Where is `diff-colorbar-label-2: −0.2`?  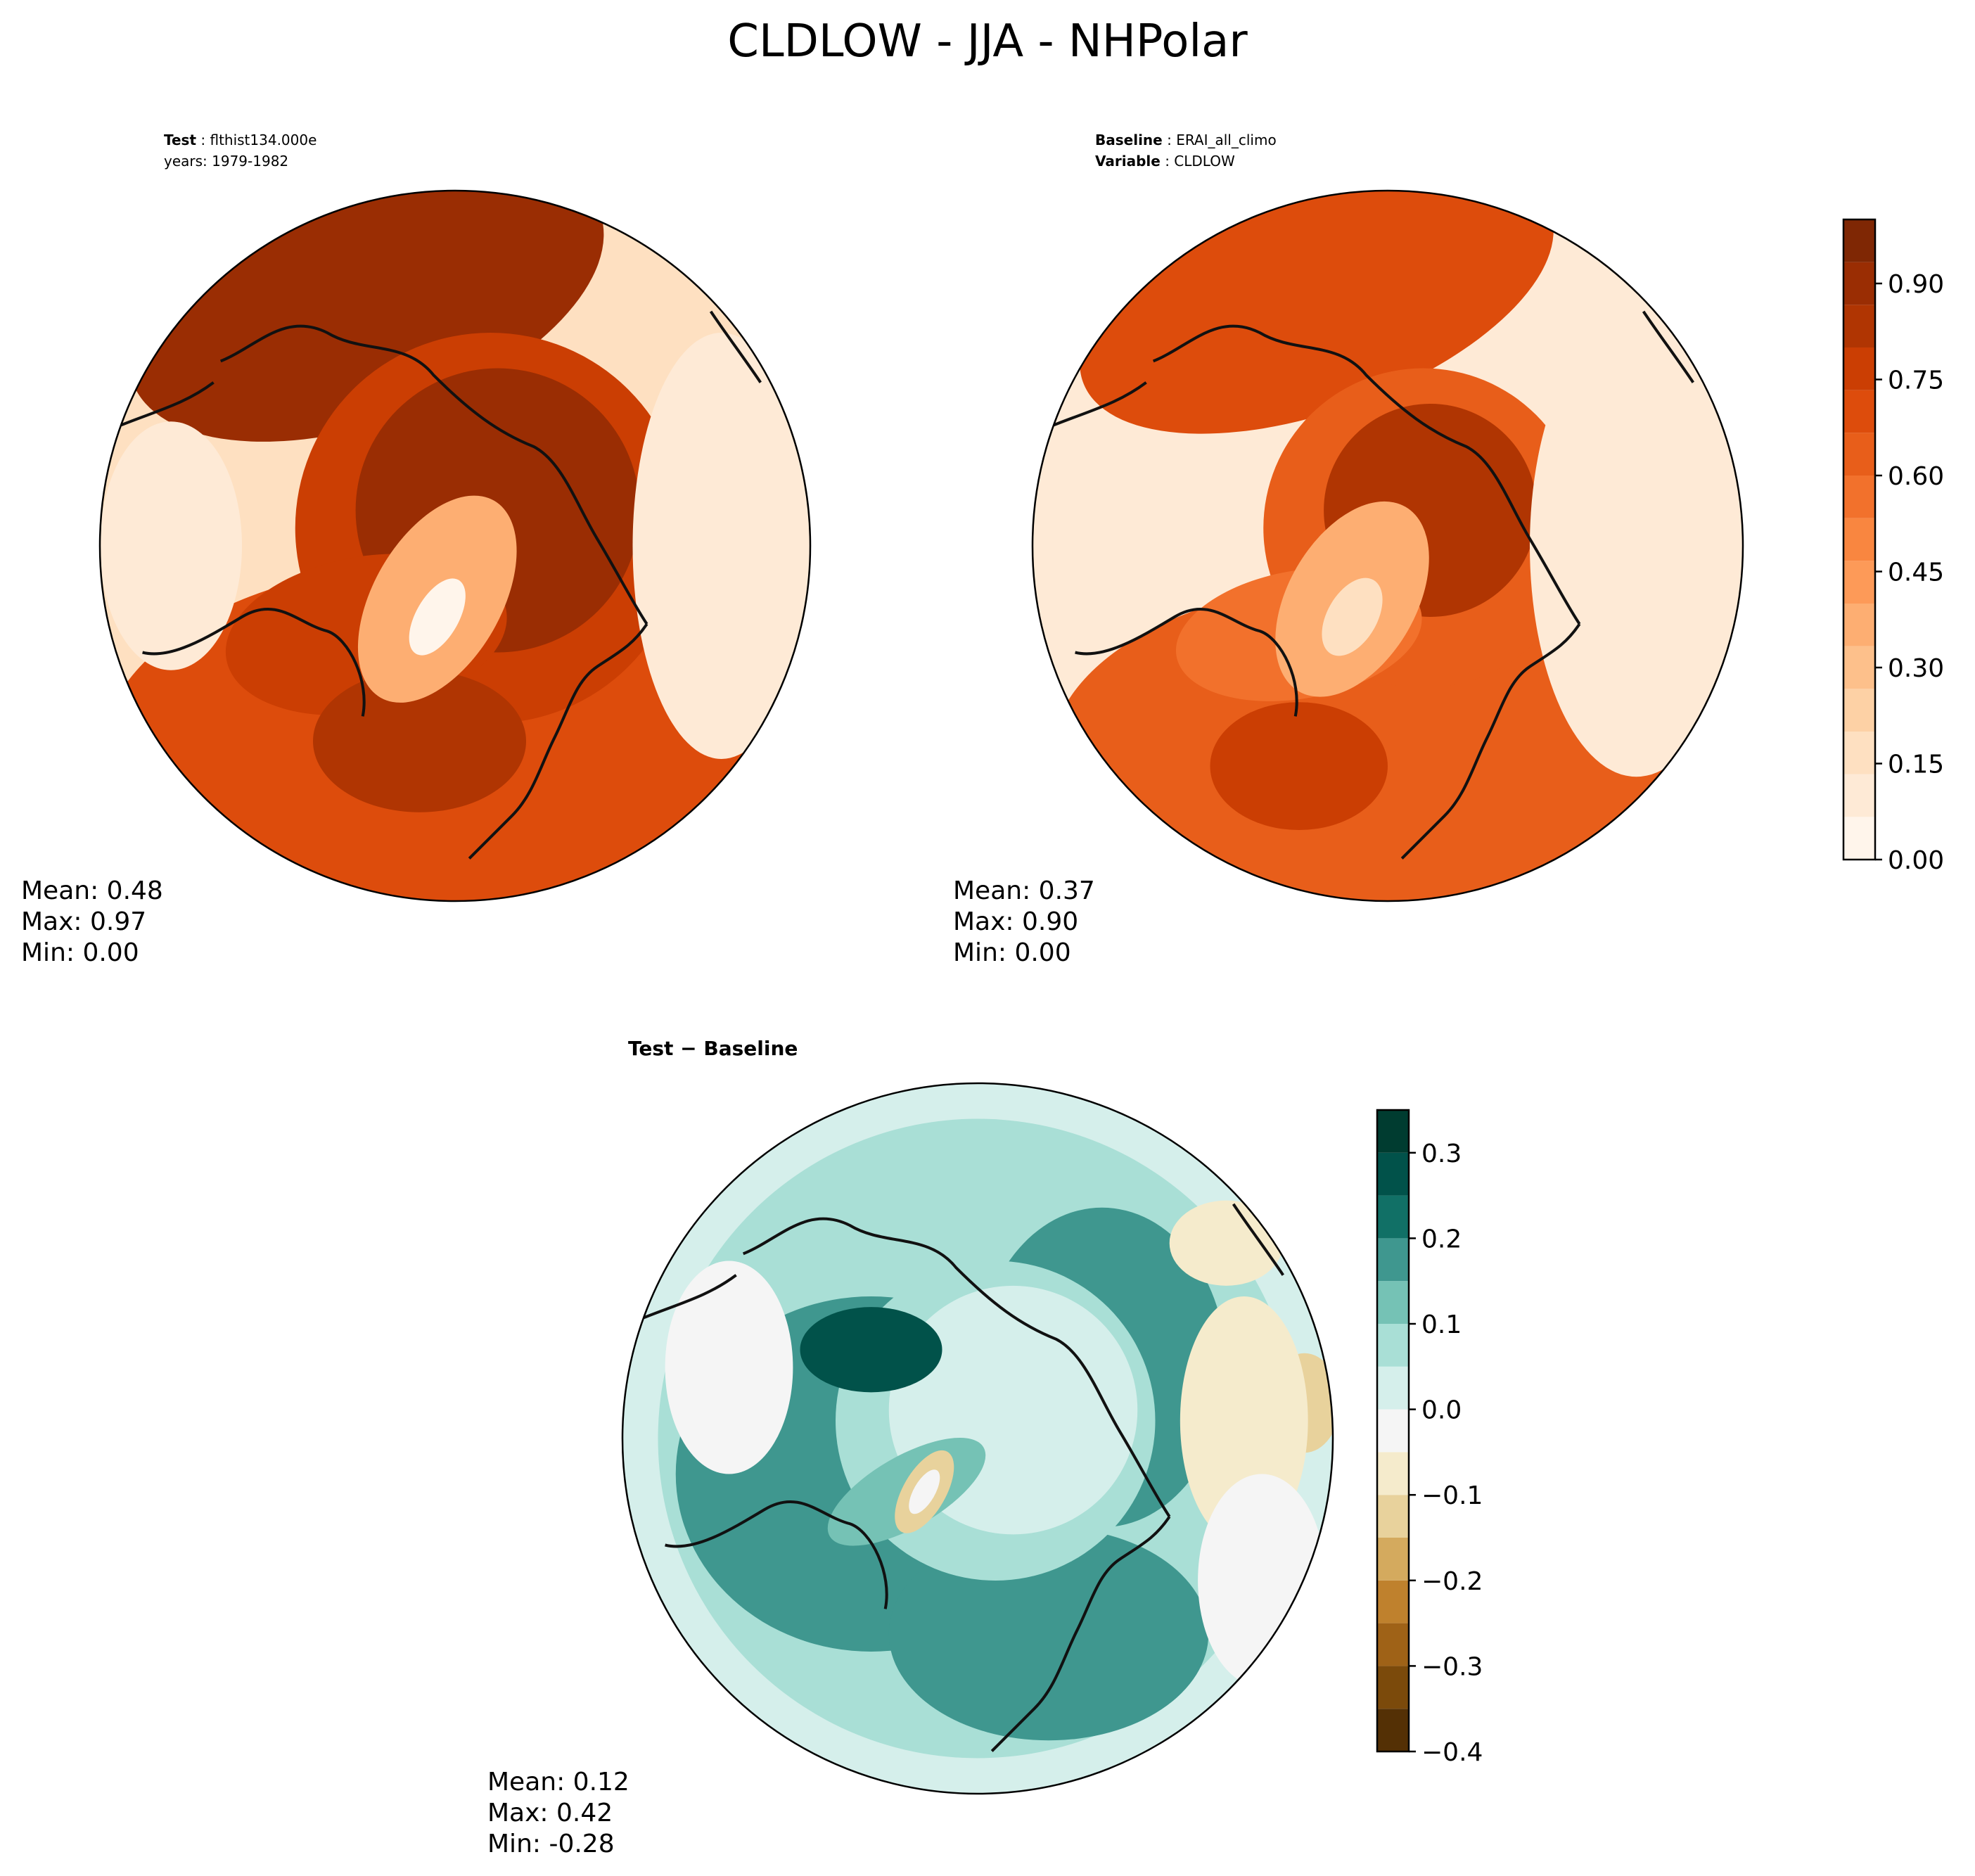
diff-colorbar-label-2: −0.2 is located at coordinates (1452, 1581).